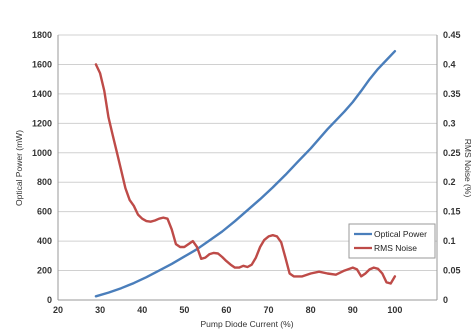  What do you see at coordinates (449, 64) in the screenshot?
I see `y2-tick-label: 0.4` at bounding box center [449, 64].